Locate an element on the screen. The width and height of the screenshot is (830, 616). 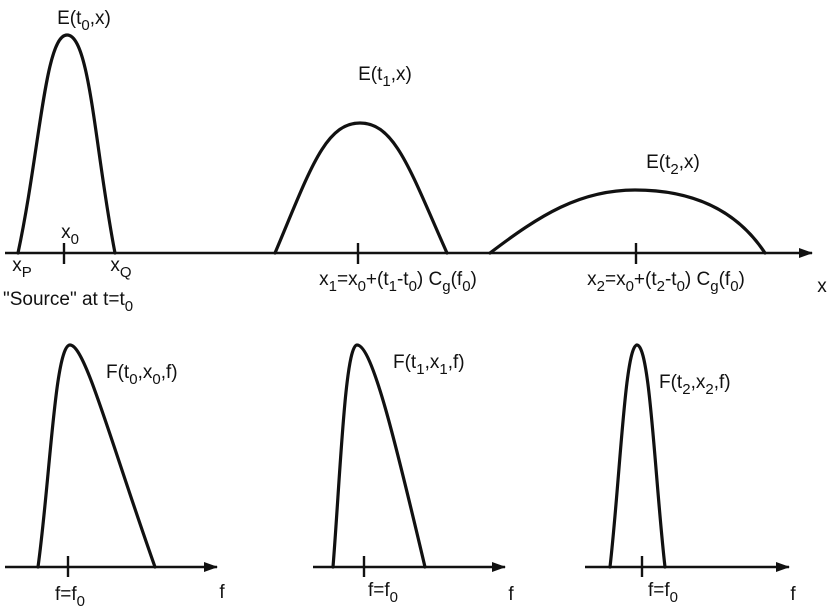
position-formula: x2=x0+(t2-t0) Cg(f0) is located at coordinates (666, 282).